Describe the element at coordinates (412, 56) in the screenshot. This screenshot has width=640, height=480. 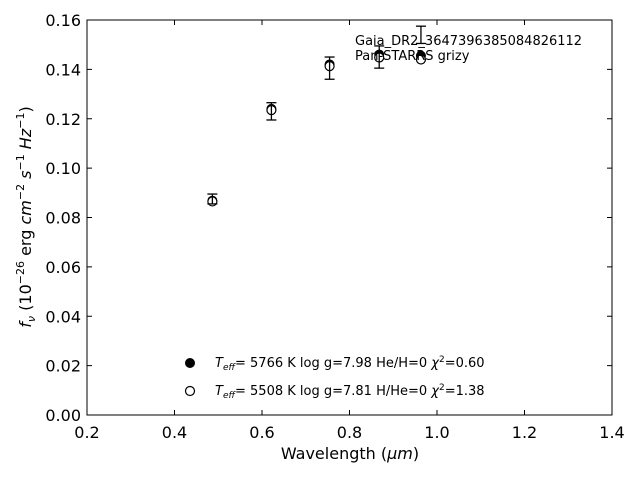
I see `annotation-survey: Pan-STARRS grizy` at that location.